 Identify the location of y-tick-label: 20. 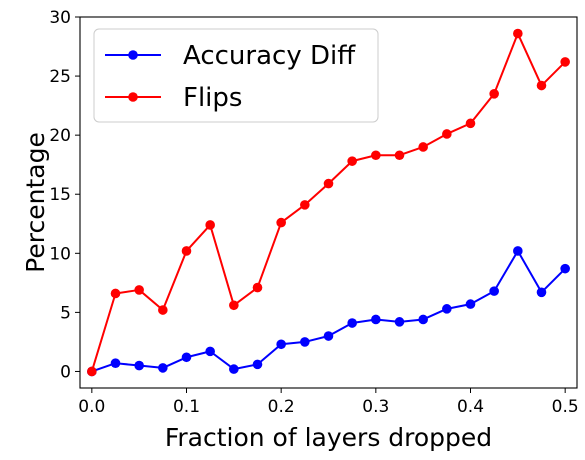
(60, 136).